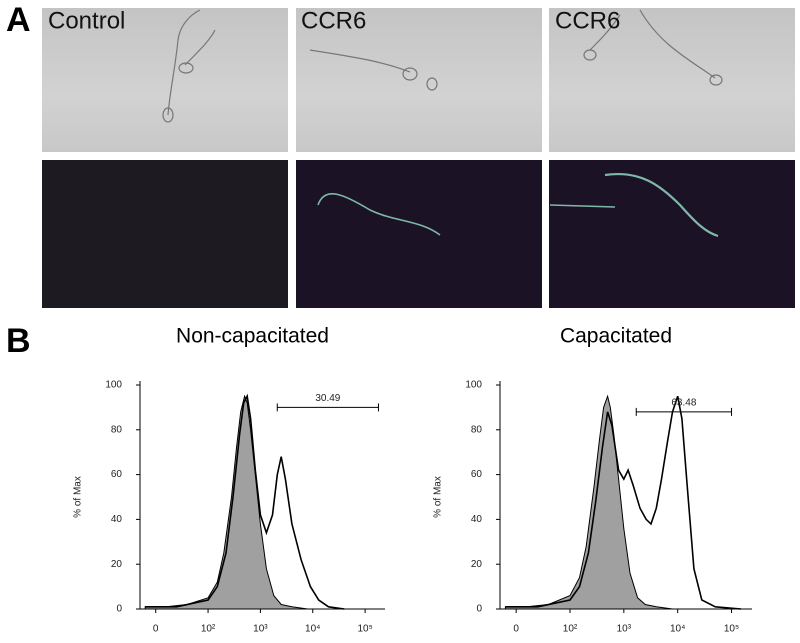 This screenshot has width=800, height=643. I want to click on image-label: Control, so click(86, 20).